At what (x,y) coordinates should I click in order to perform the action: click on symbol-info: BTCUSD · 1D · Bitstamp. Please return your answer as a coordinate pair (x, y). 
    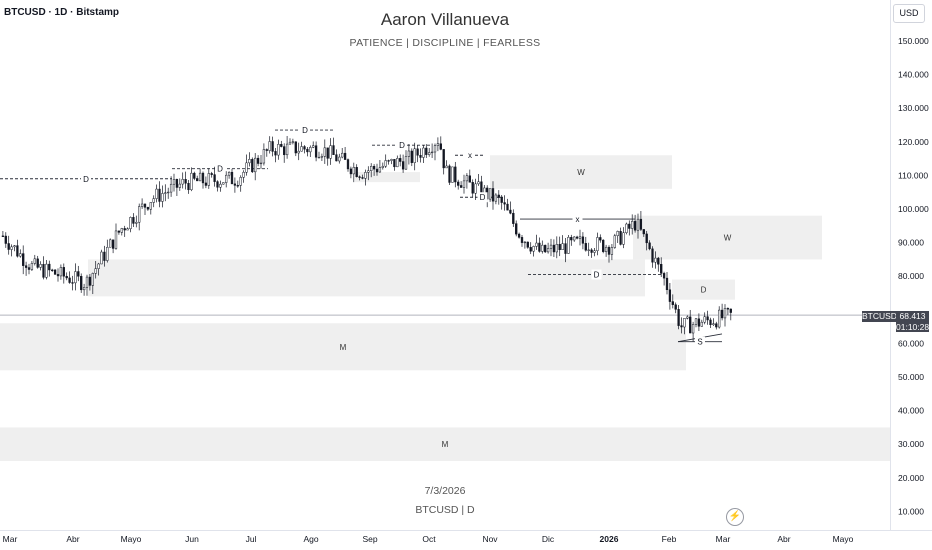
    Looking at the image, I should click on (62, 12).